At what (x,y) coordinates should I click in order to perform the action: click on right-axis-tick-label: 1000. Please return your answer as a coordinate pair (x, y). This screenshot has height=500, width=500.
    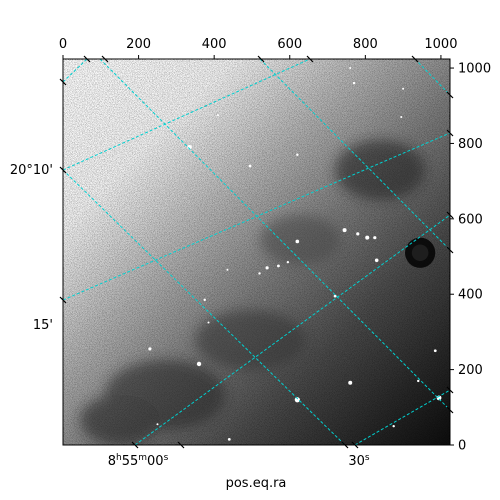
    Looking at the image, I should click on (474, 69).